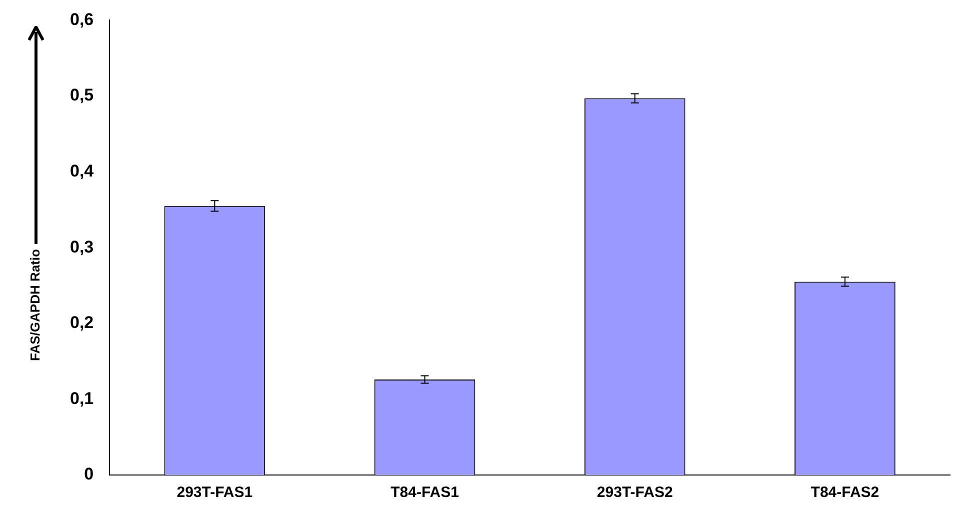 The width and height of the screenshot is (960, 509). I want to click on y-tick-label: 0,6, so click(82, 19).